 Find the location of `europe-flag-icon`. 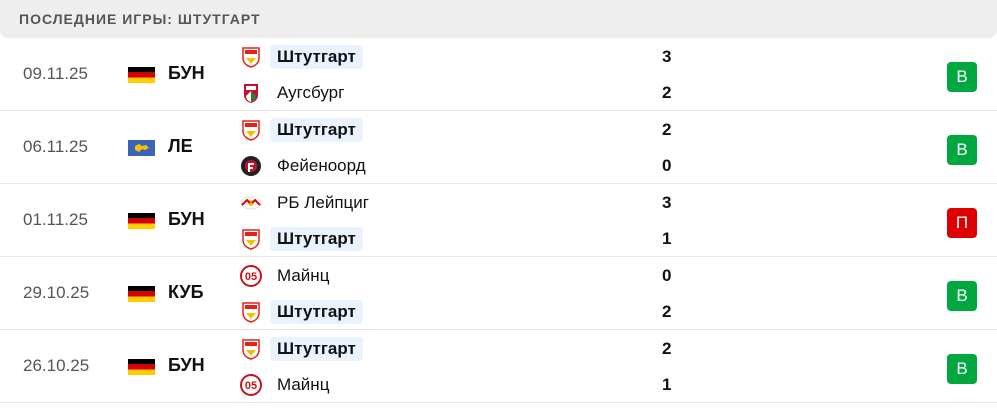

europe-flag-icon is located at coordinates (141, 148).